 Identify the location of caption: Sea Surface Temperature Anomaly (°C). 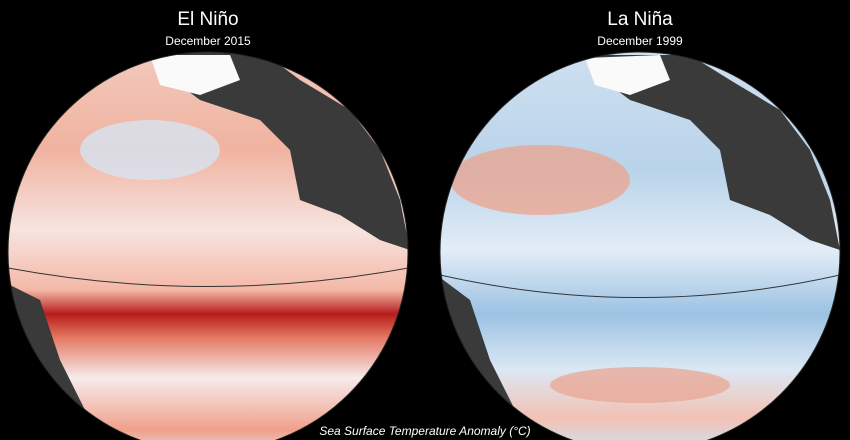
(424, 431).